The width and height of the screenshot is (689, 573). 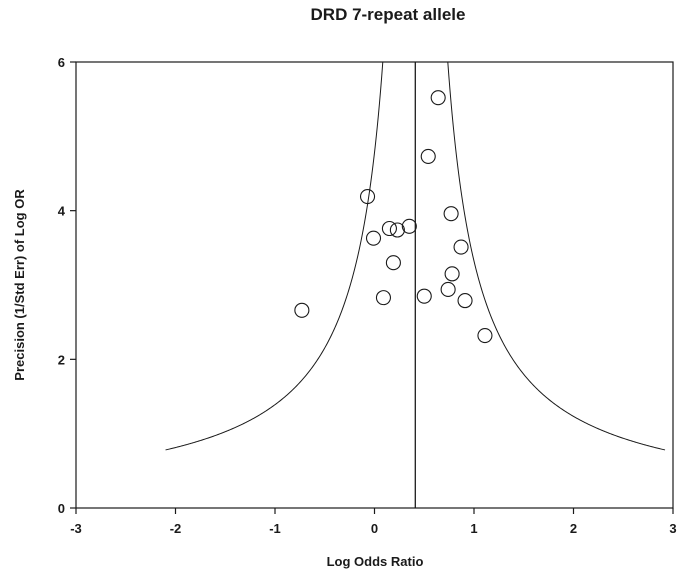 I want to click on y-axis-label: Precision (1/Std Err) of Log OR, so click(x=19, y=285).